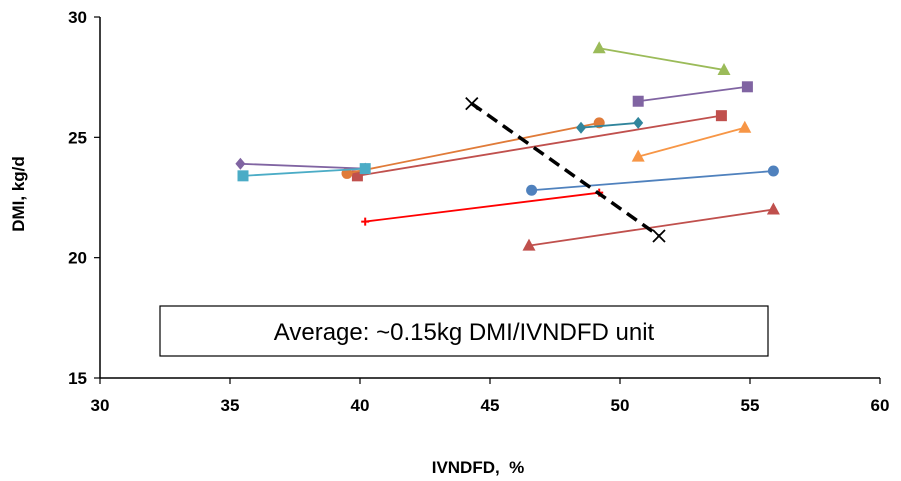 This screenshot has width=901, height=481. I want to click on x-tick-label: 60, so click(880, 405).